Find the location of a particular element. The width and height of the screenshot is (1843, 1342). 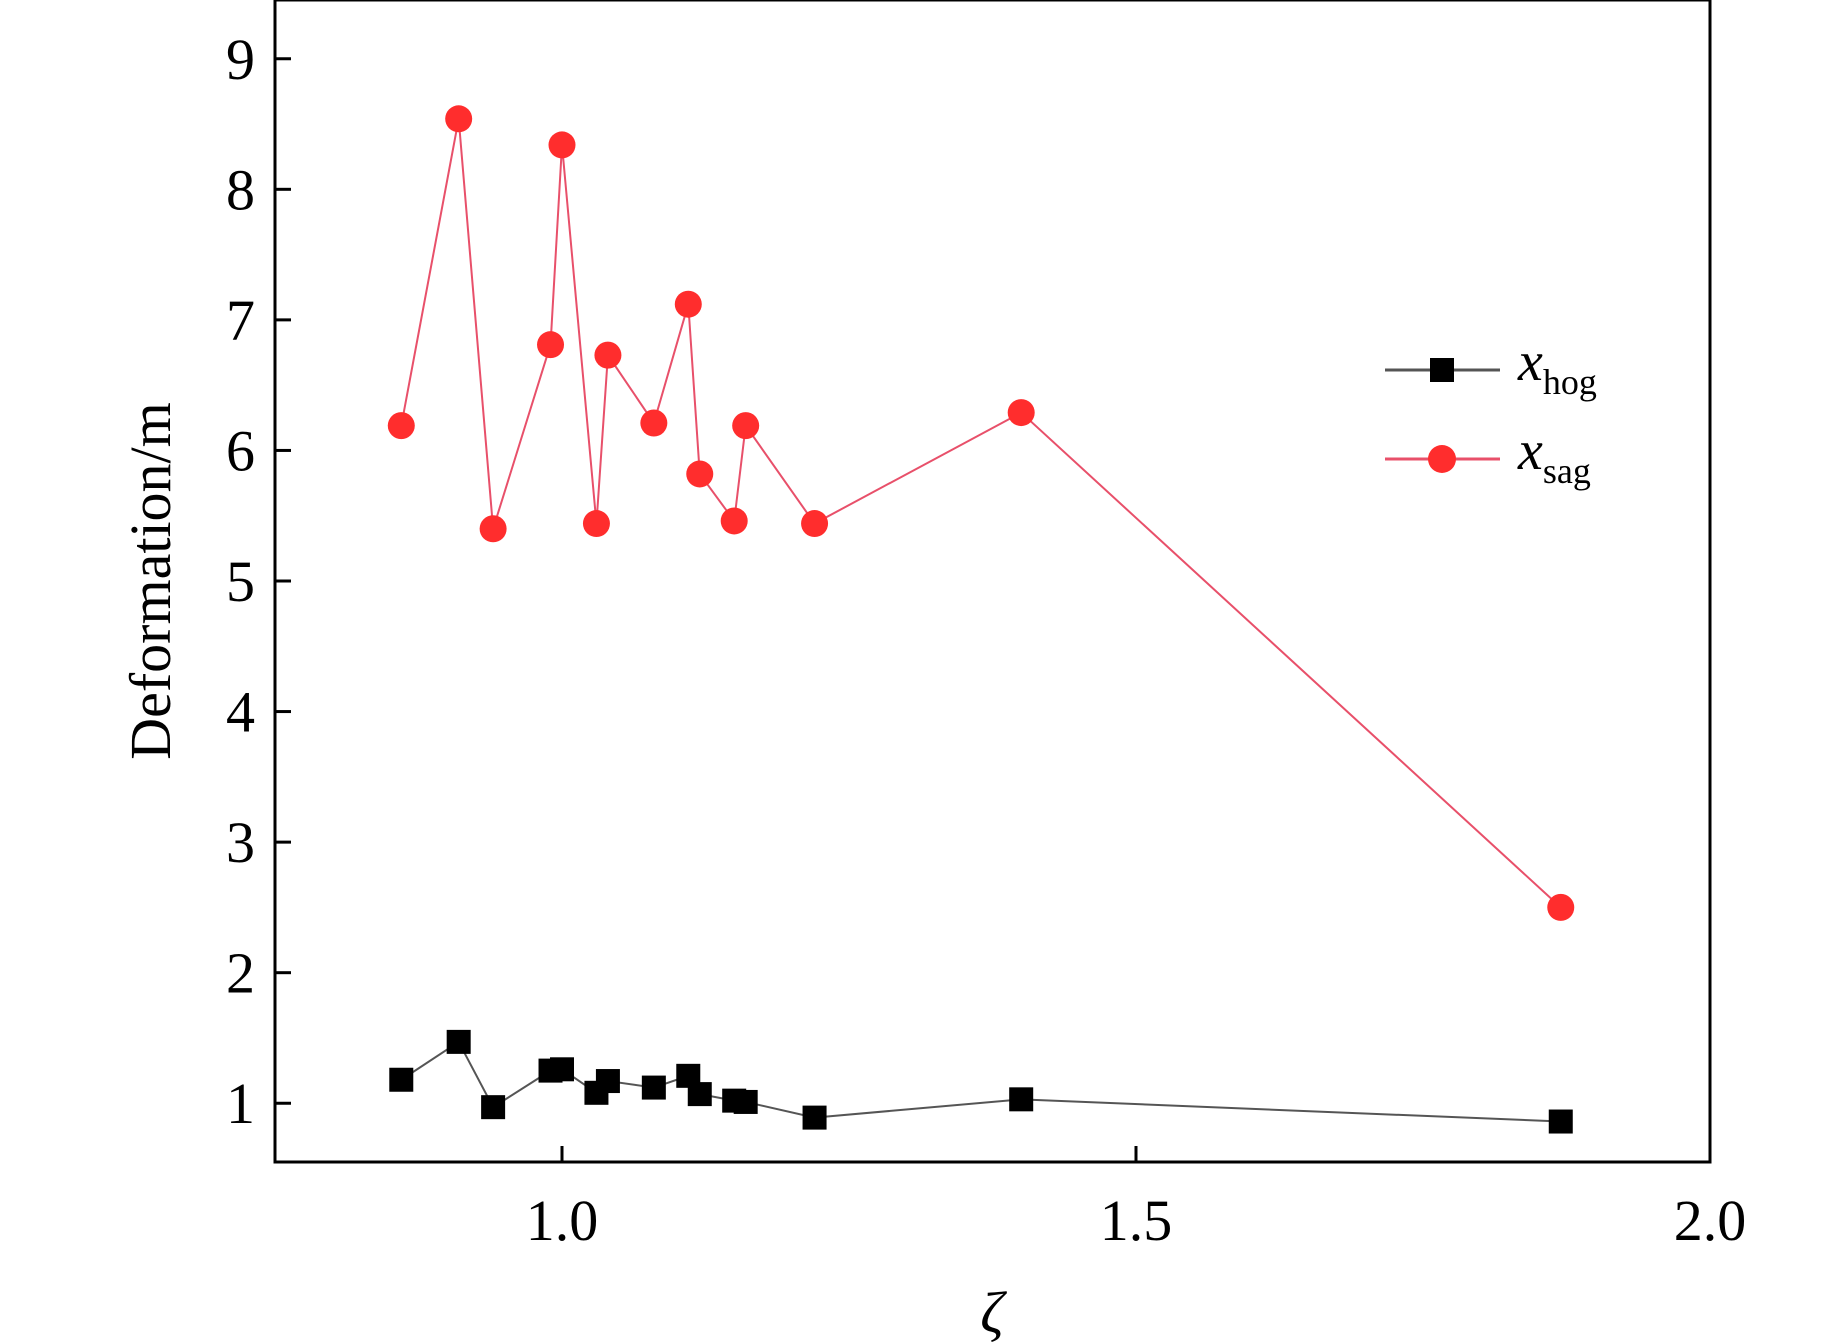

series-x_hog is located at coordinates (981, 1081).